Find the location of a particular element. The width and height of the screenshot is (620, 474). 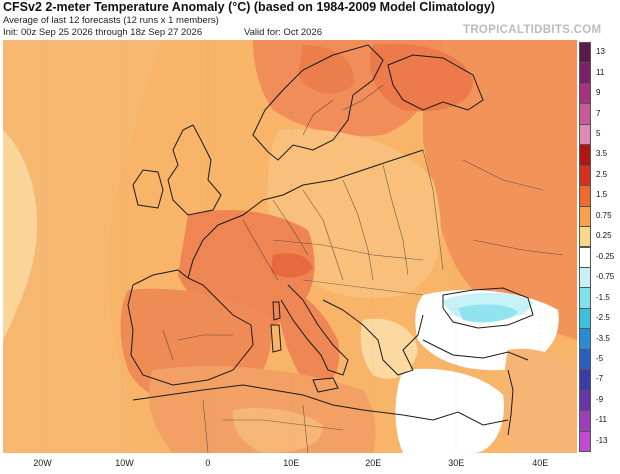

colorbar-label: 0.75 is located at coordinates (604, 215).